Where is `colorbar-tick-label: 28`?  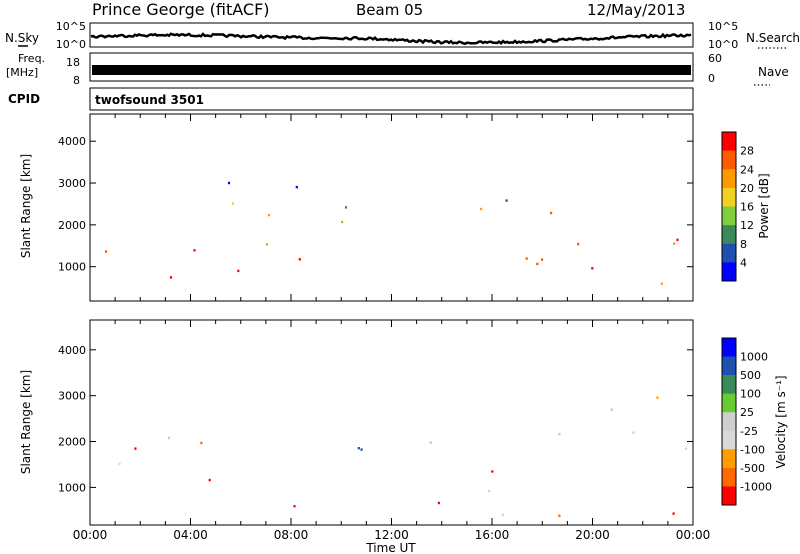
colorbar-tick-label: 28 is located at coordinates (747, 151).